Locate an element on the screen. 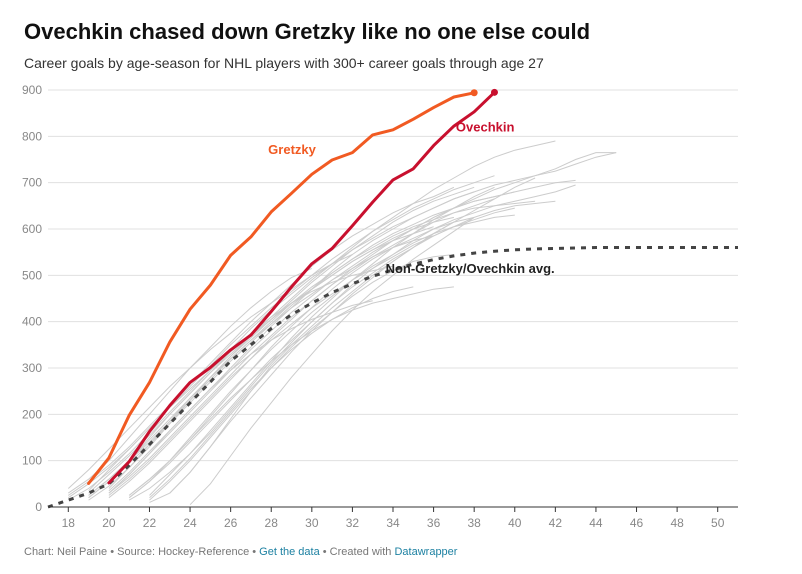 The height and width of the screenshot is (574, 802). x-tick-label: 48 is located at coordinates (677, 523).